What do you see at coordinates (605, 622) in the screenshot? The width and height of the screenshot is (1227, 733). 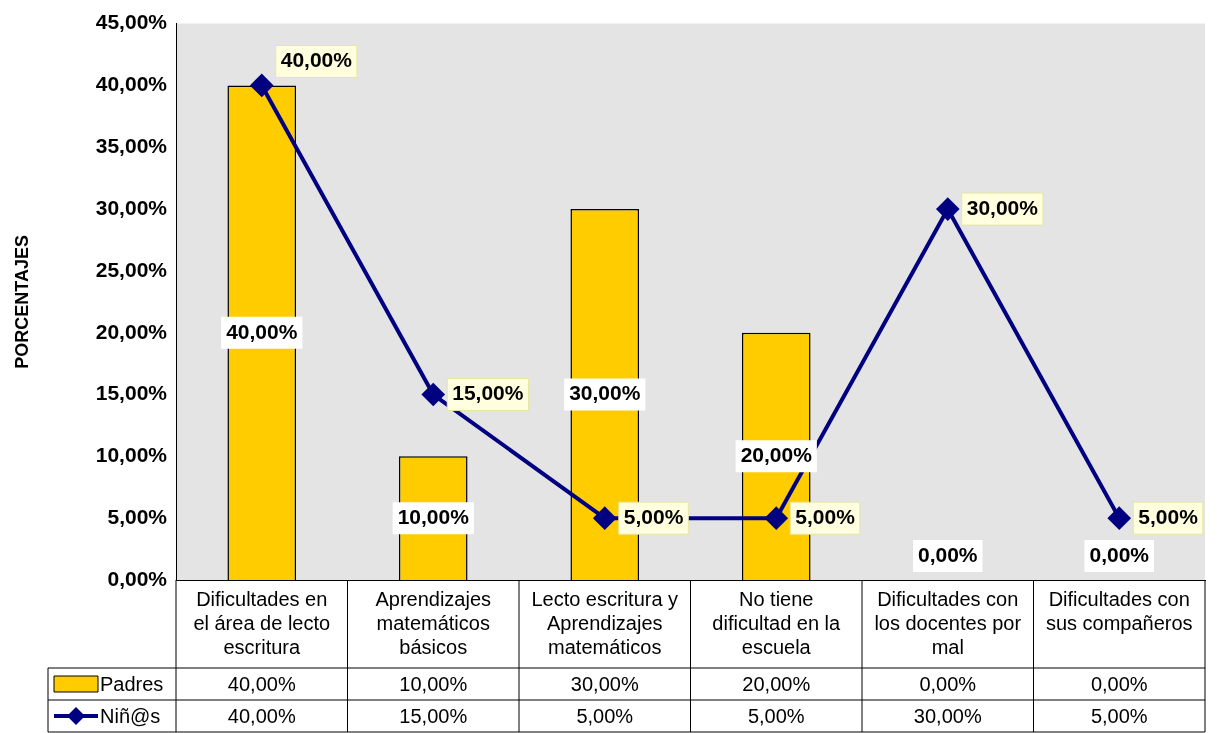 I see `x-tick-label: Lecto escritura y Aprendizajes matemáticos` at bounding box center [605, 622].